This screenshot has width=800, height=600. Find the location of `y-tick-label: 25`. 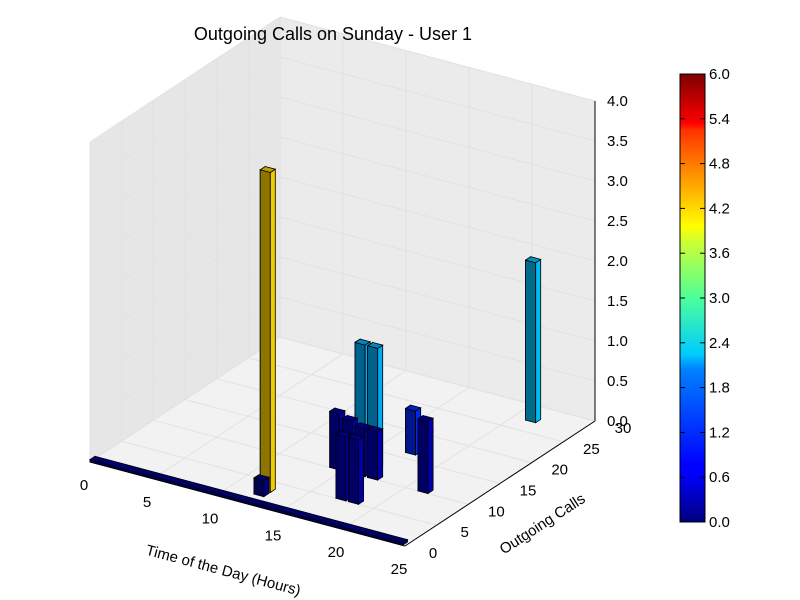

y-tick-label: 25 is located at coordinates (591, 449).